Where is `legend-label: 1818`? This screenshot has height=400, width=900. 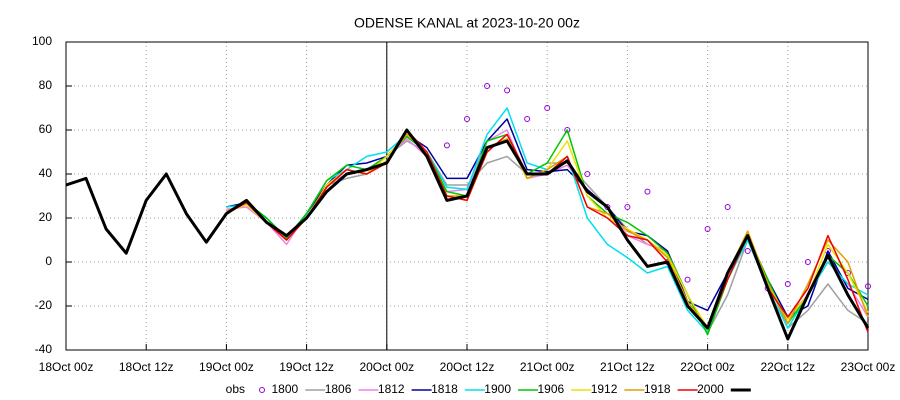 legend-label: 1818 is located at coordinates (444, 389).